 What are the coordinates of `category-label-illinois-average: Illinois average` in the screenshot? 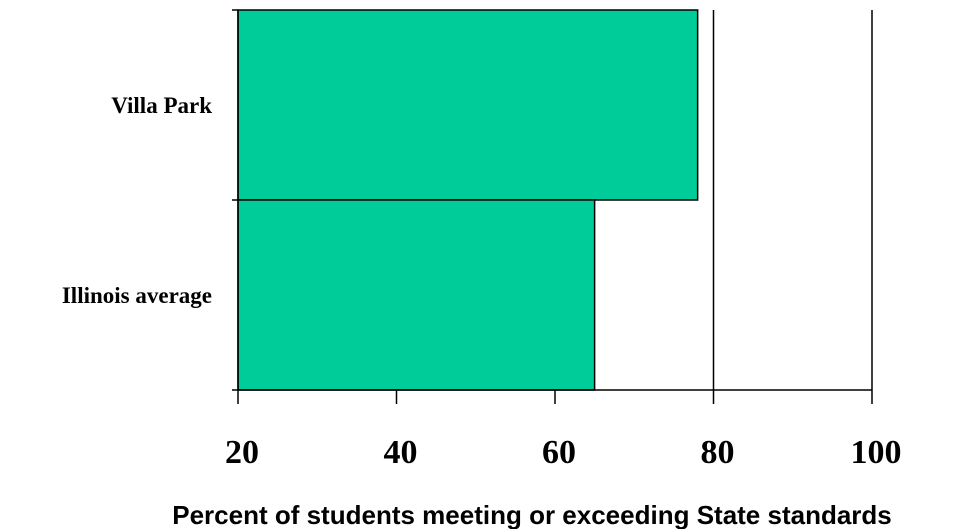 It's located at (137, 295).